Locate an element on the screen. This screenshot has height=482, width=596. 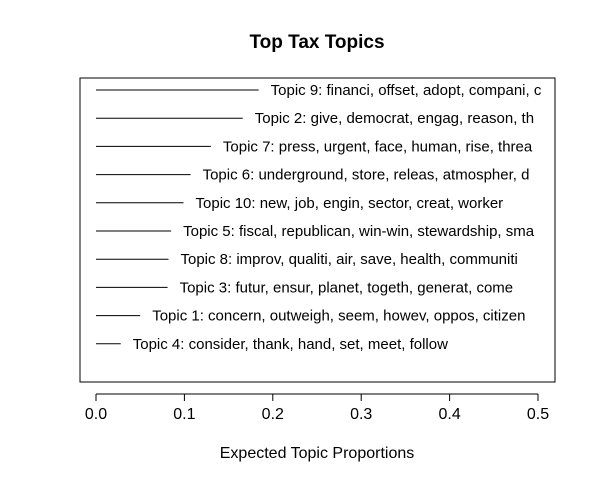
x-axis: 0.0 0.1 0.2 0.3 0.4 0.5 is located at coordinates (317, 408).